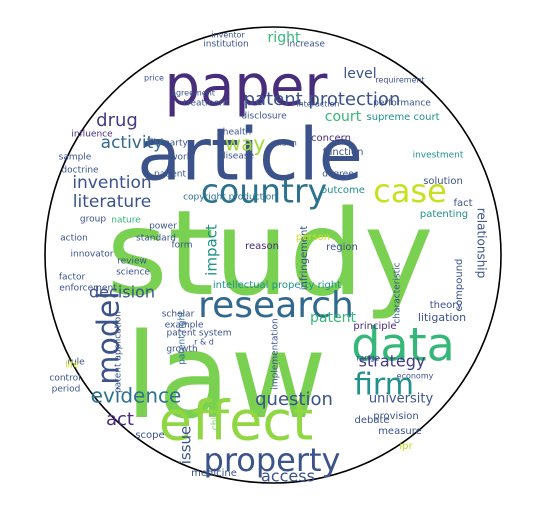 This screenshot has height=509, width=551. Describe the element at coordinates (288, 476) in the screenshot. I see `word-access: access` at that location.